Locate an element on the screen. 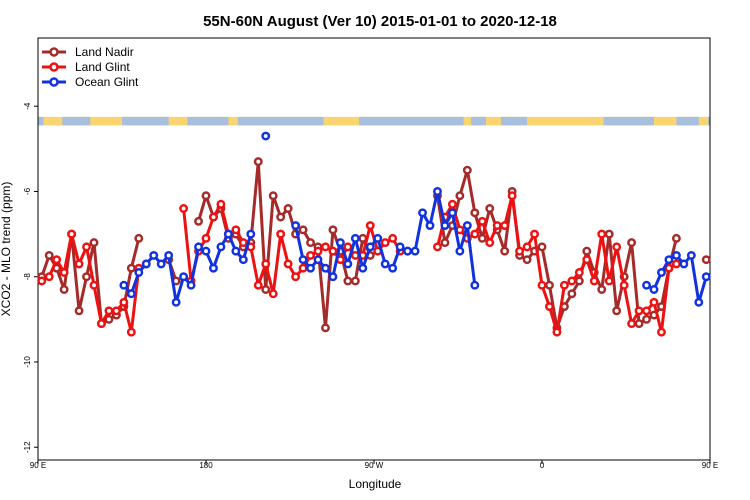 This screenshot has height=500, width=750. x-axis-title: Longitude is located at coordinates (375, 484).